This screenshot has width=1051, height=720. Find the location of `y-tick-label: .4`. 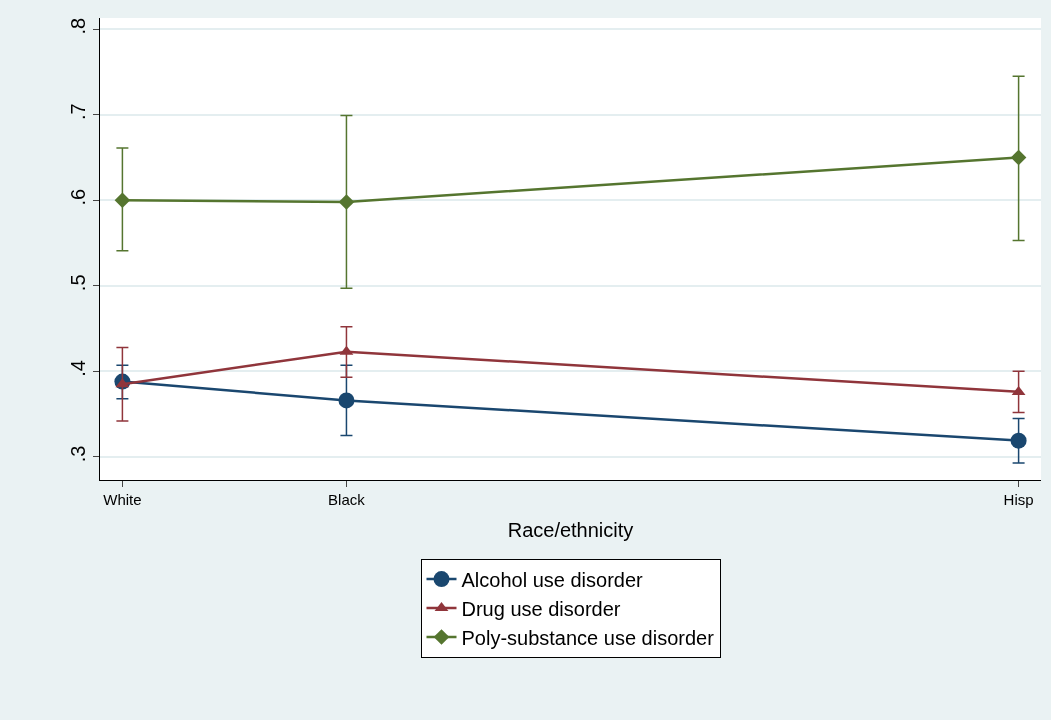

y-tick-label: .4 is located at coordinates (78, 368).